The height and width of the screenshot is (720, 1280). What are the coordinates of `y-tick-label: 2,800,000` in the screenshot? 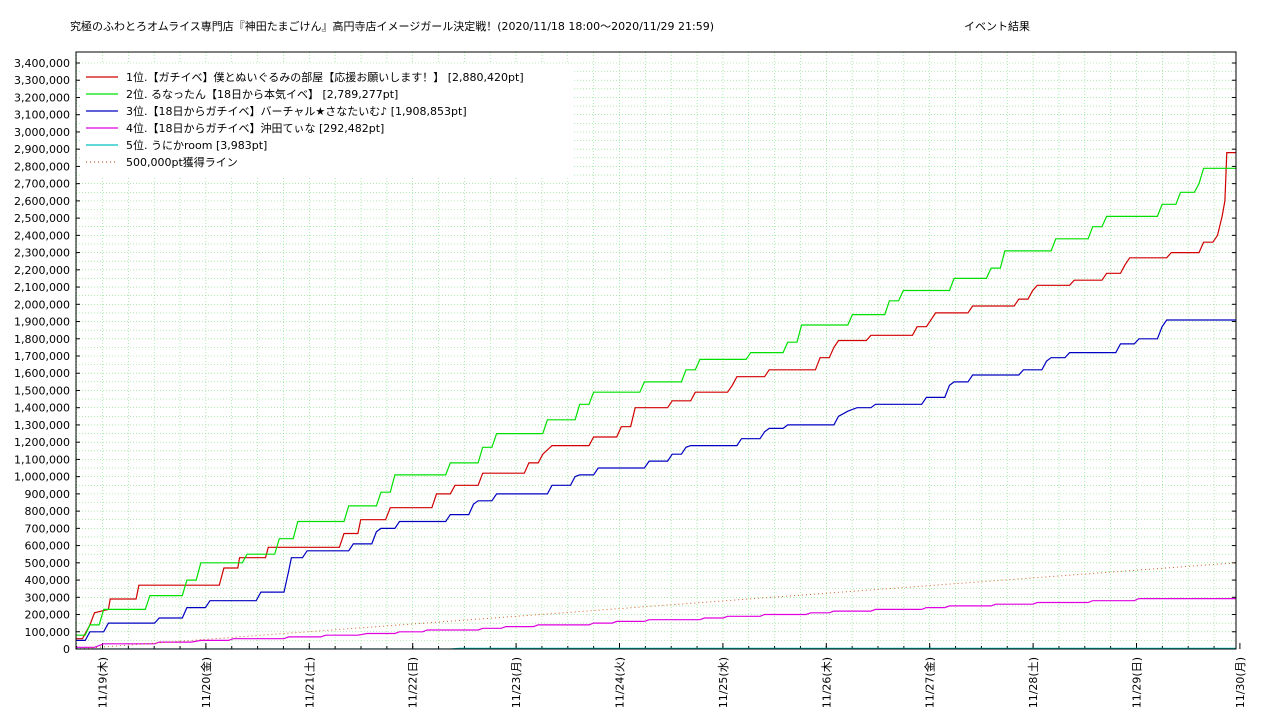 It's located at (42, 166).